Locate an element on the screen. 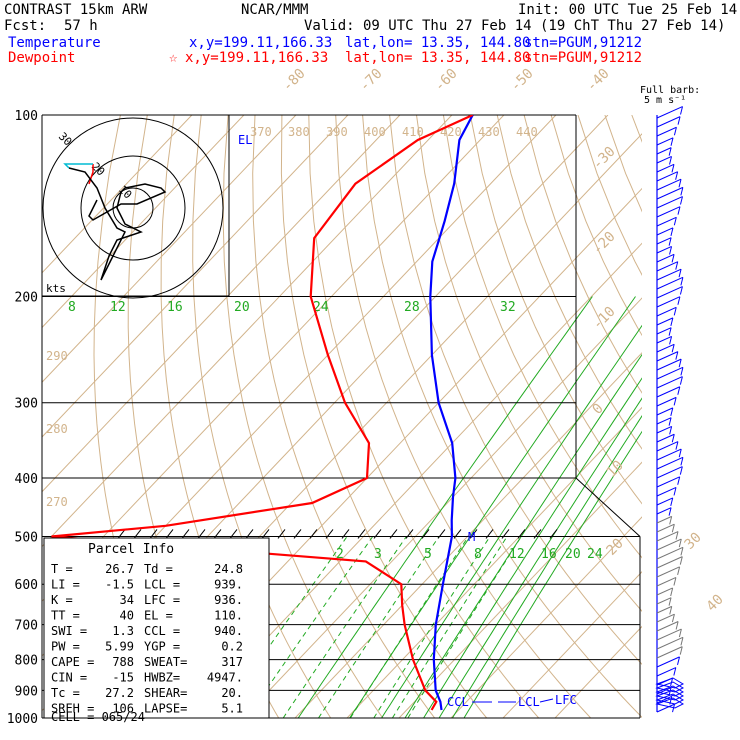 The height and width of the screenshot is (740, 740). parcel-param-value: 40 is located at coordinates (127, 616).